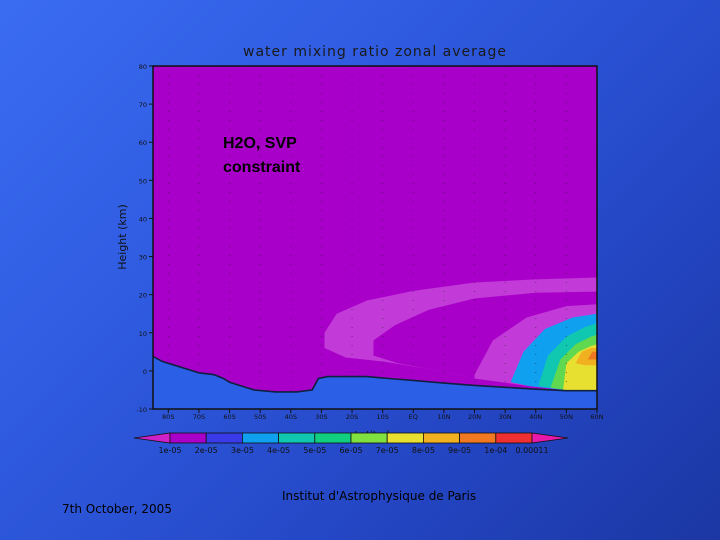 The image size is (720, 540). I want to click on x-tick-label: 60S, so click(229, 417).